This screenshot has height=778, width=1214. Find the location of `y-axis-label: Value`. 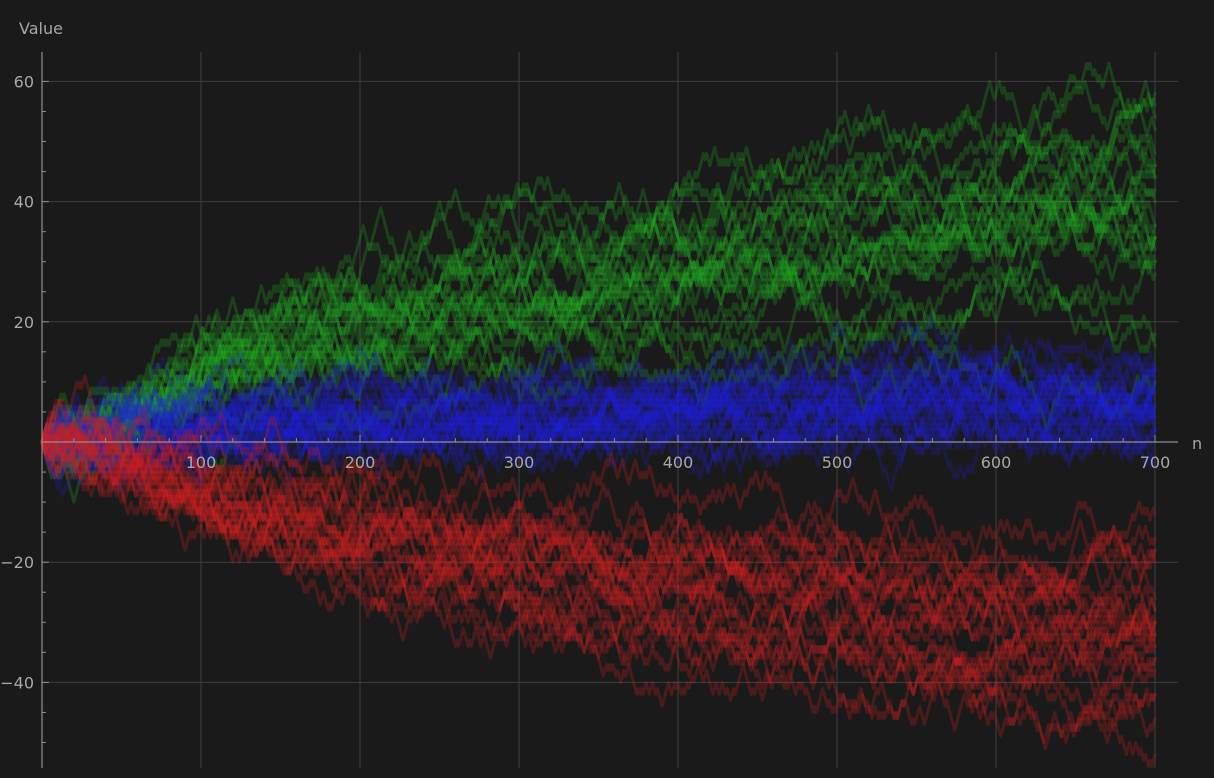

y-axis-label: Value is located at coordinates (41, 28).